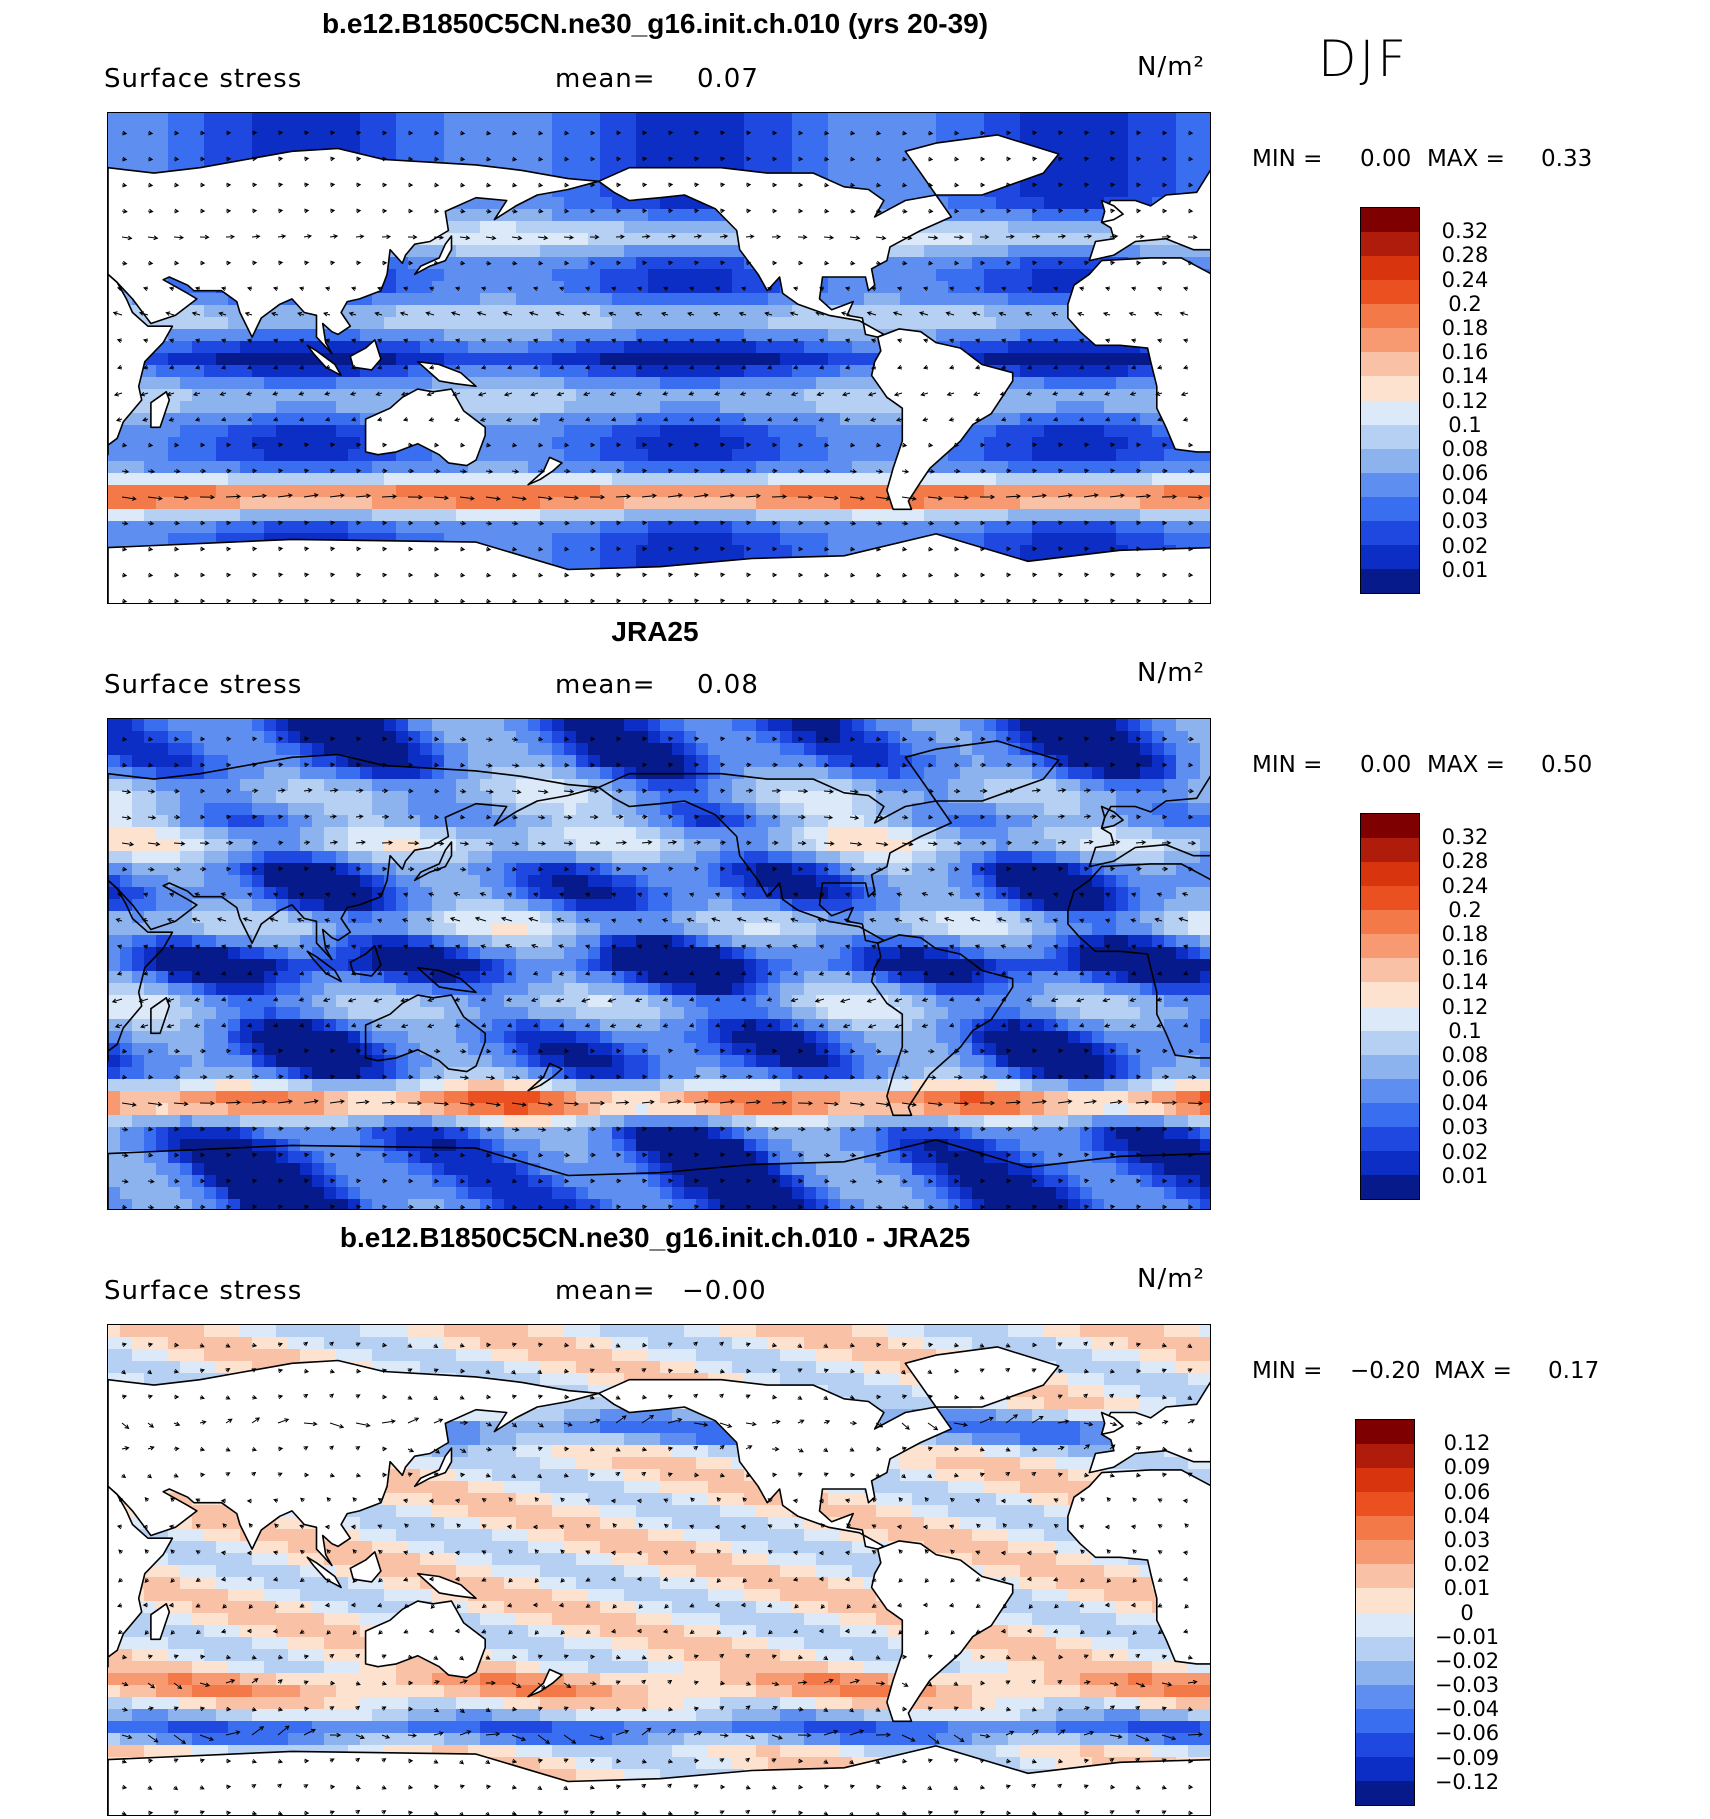  I want to click on colorbar-tick-label: −0.06, so click(1467, 1733).